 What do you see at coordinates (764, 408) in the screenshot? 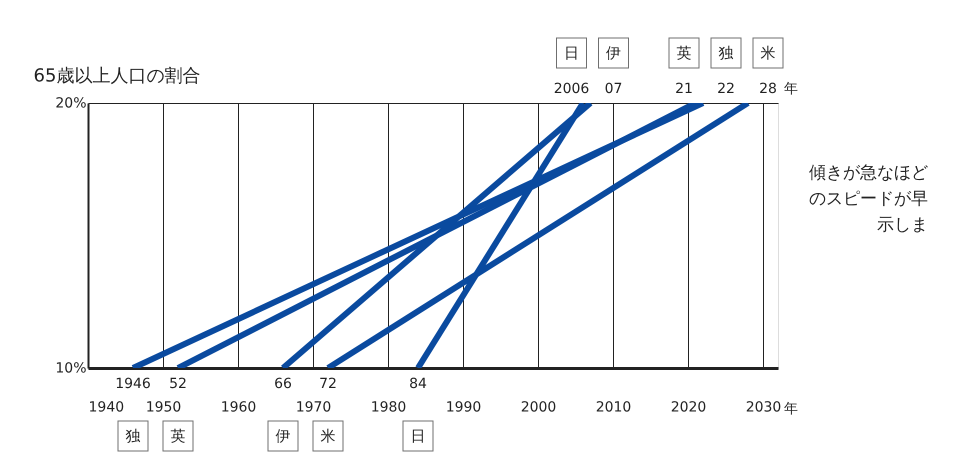
I see `x-tick-label: 2030` at bounding box center [764, 408].